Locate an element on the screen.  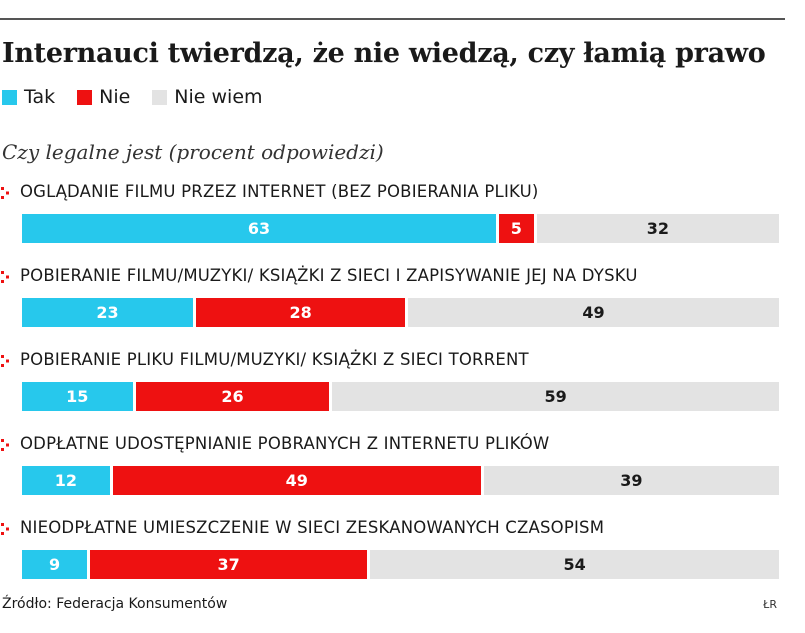
data-label: 9 is located at coordinates (54, 564).